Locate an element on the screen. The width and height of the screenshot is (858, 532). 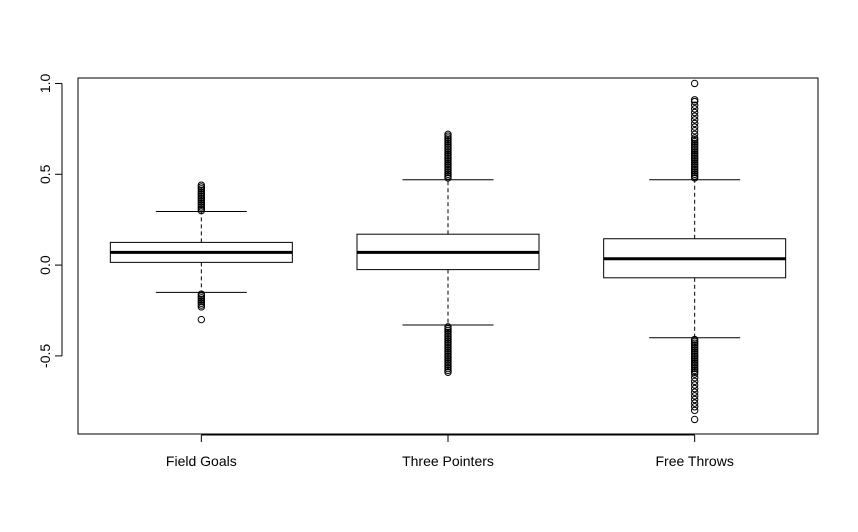
y-tick-label: 0.0 is located at coordinates (45, 265).